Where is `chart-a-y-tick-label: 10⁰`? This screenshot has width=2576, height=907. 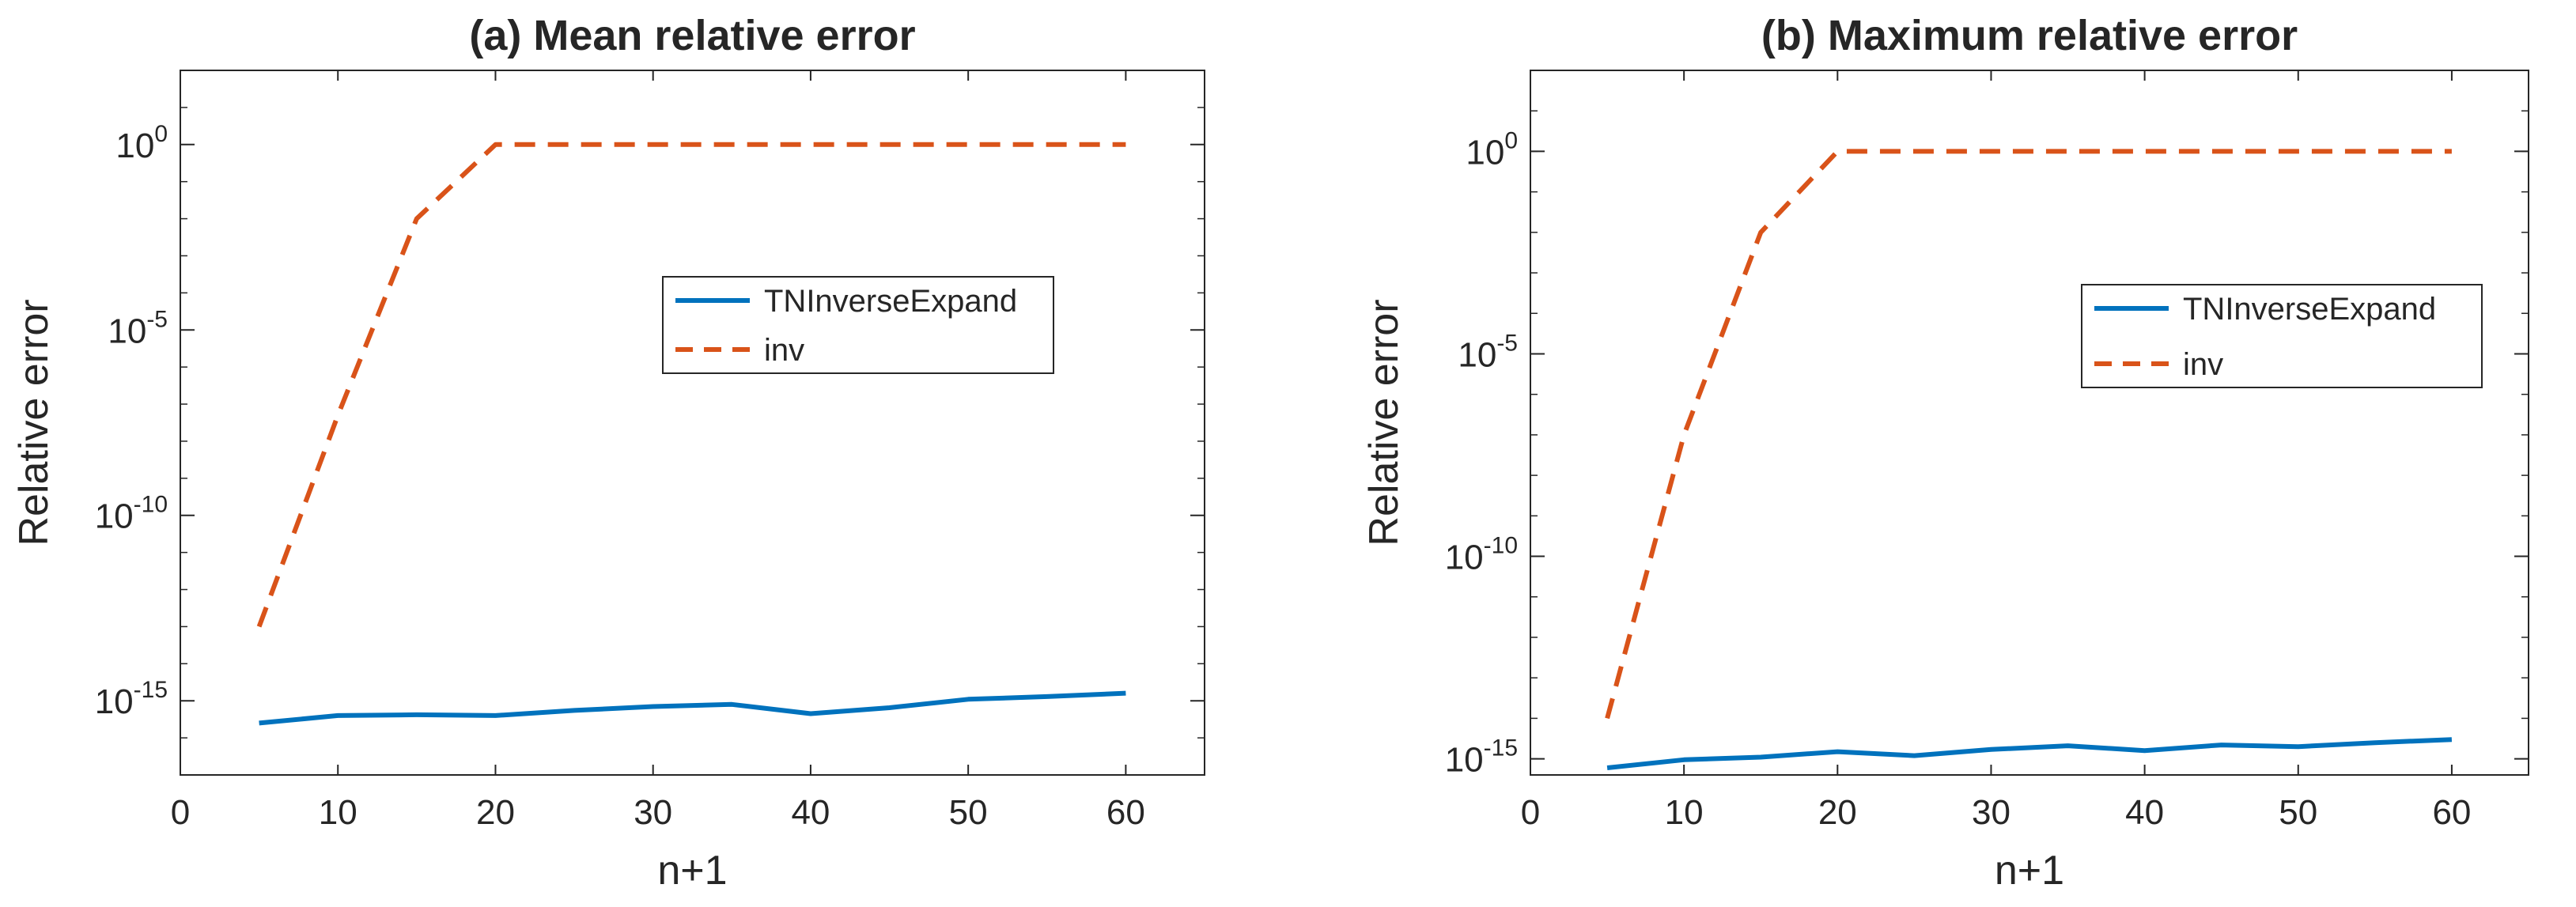
chart-a-y-tick-label: 10⁰ is located at coordinates (141, 143).